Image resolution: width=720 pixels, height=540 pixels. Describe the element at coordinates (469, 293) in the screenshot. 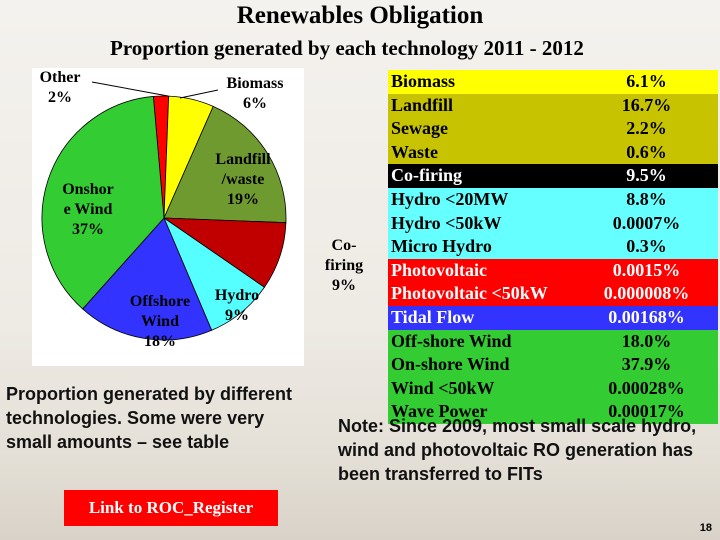

I see `technology-name: Photovoltaic <50kW` at that location.